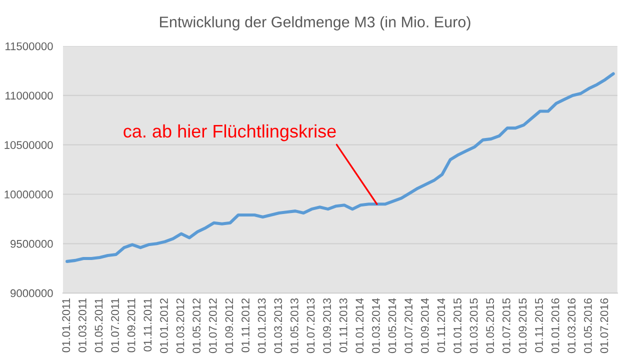  Describe the element at coordinates (588, 326) in the screenshot. I see `x-tick-label: 01.05.2016` at that location.